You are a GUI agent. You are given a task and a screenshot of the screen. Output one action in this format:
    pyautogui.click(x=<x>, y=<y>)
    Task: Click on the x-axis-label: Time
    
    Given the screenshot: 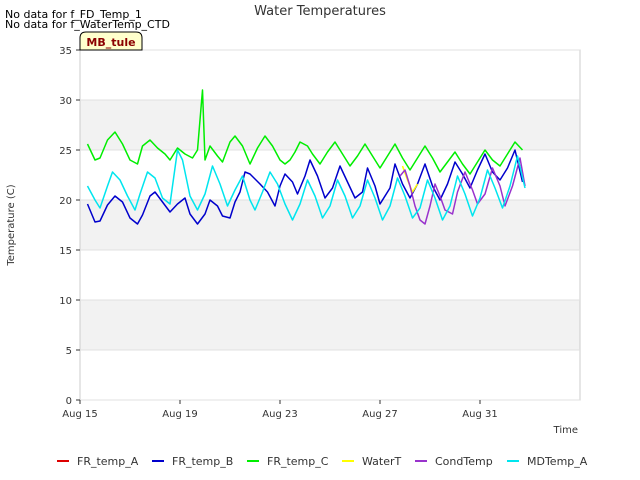 What is the action you would take?
    pyautogui.click(x=565, y=430)
    